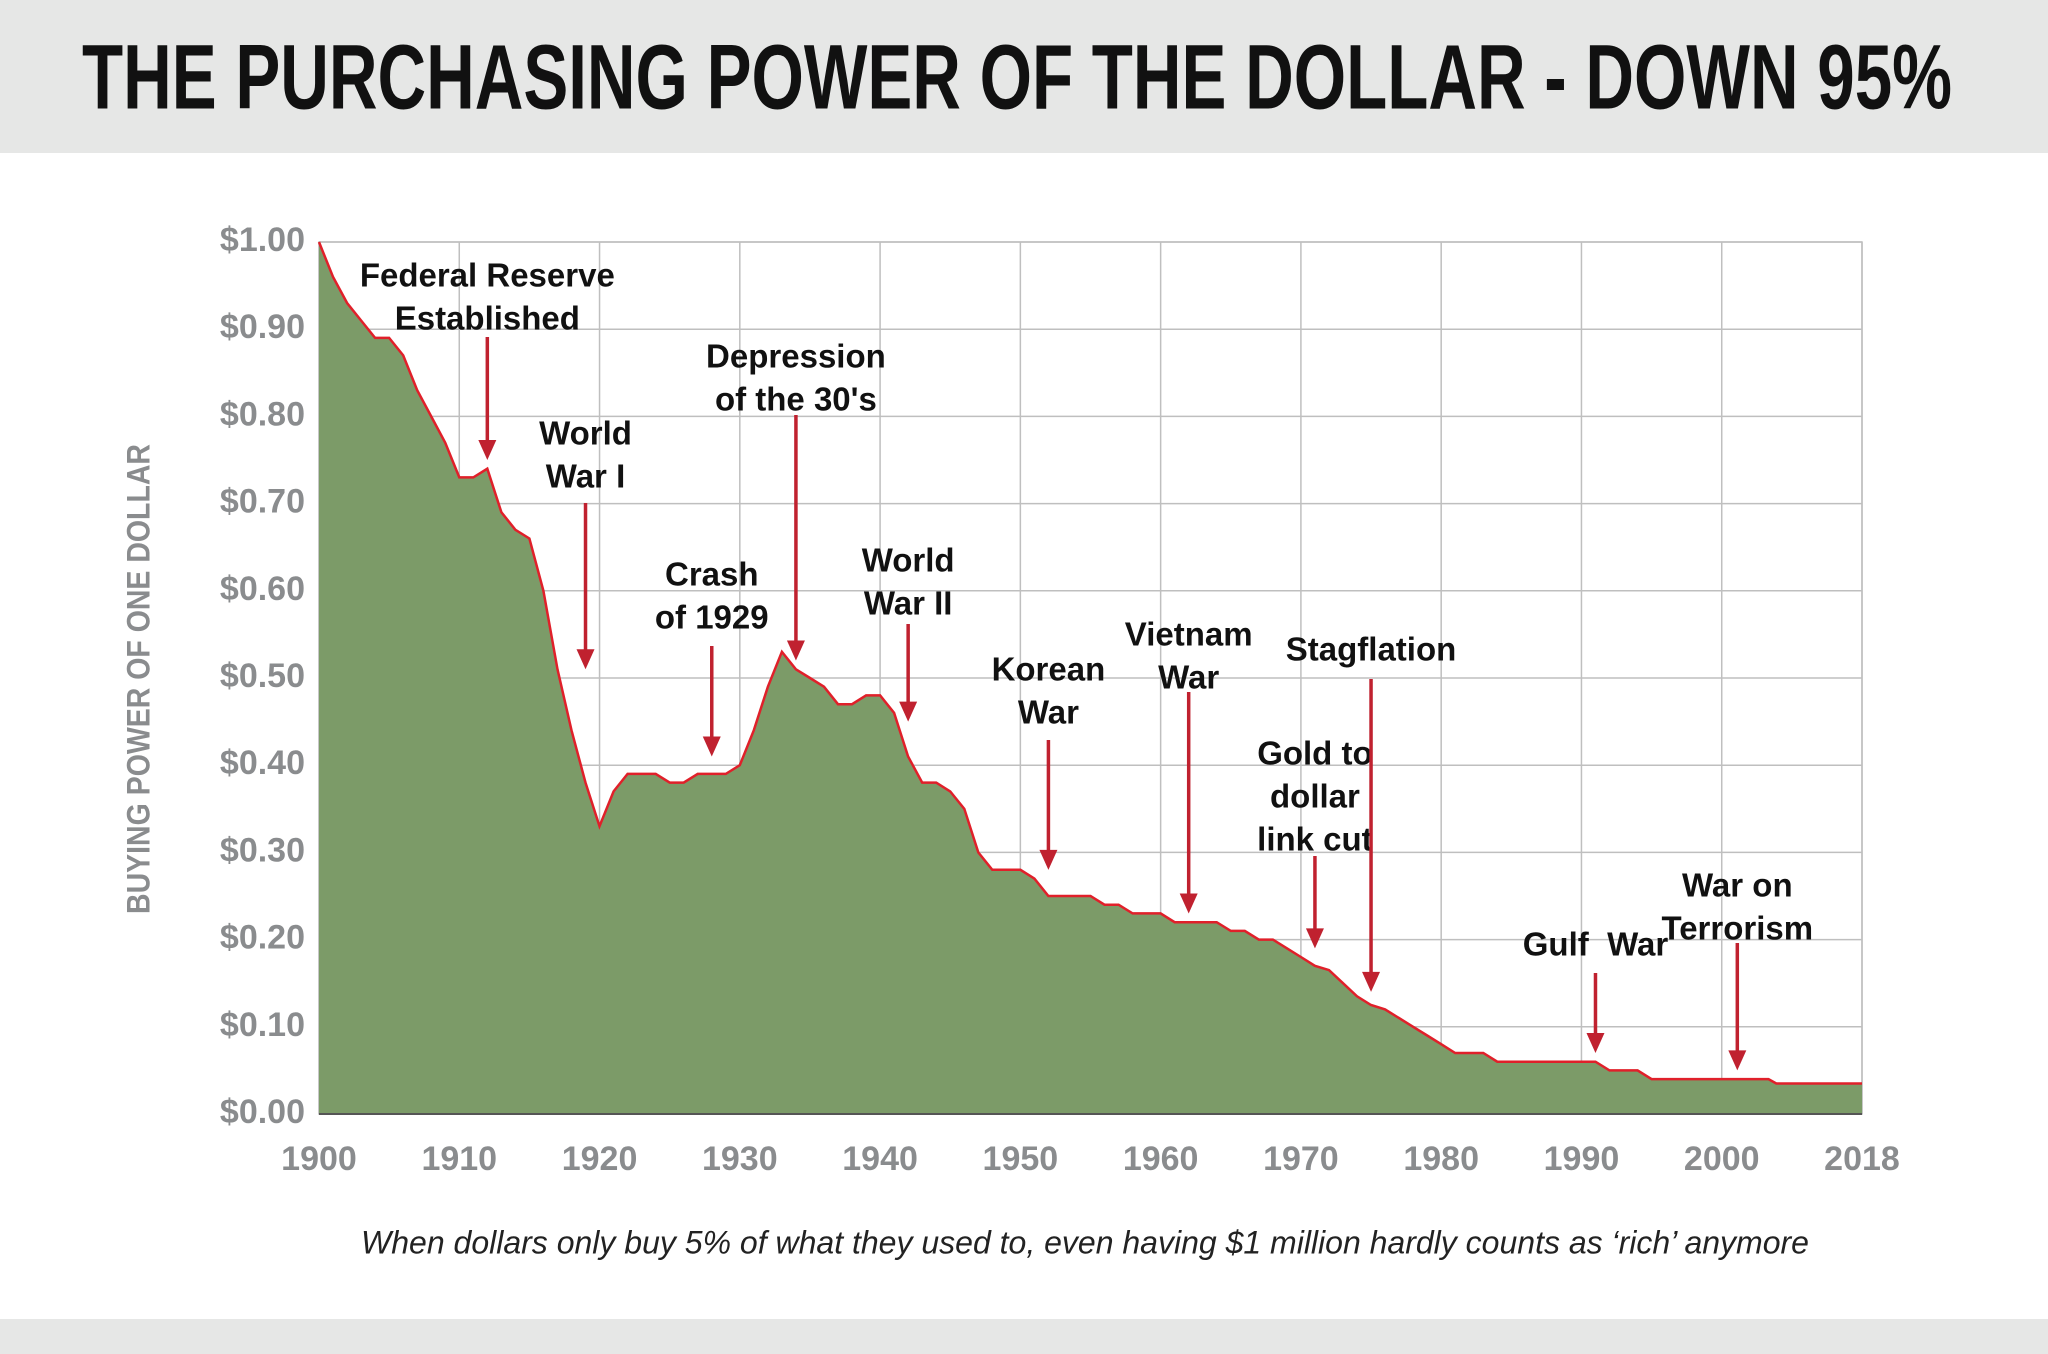 This screenshot has width=2048, height=1354. What do you see at coordinates (262, 1025) in the screenshot?
I see `y-tick-label: $0.10` at bounding box center [262, 1025].